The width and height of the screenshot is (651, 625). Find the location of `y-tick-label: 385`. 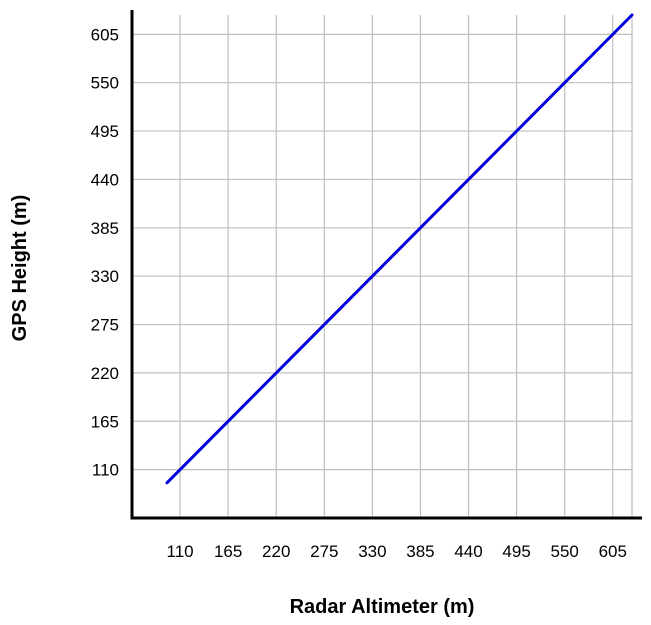

y-tick-label: 385 is located at coordinates (105, 228).